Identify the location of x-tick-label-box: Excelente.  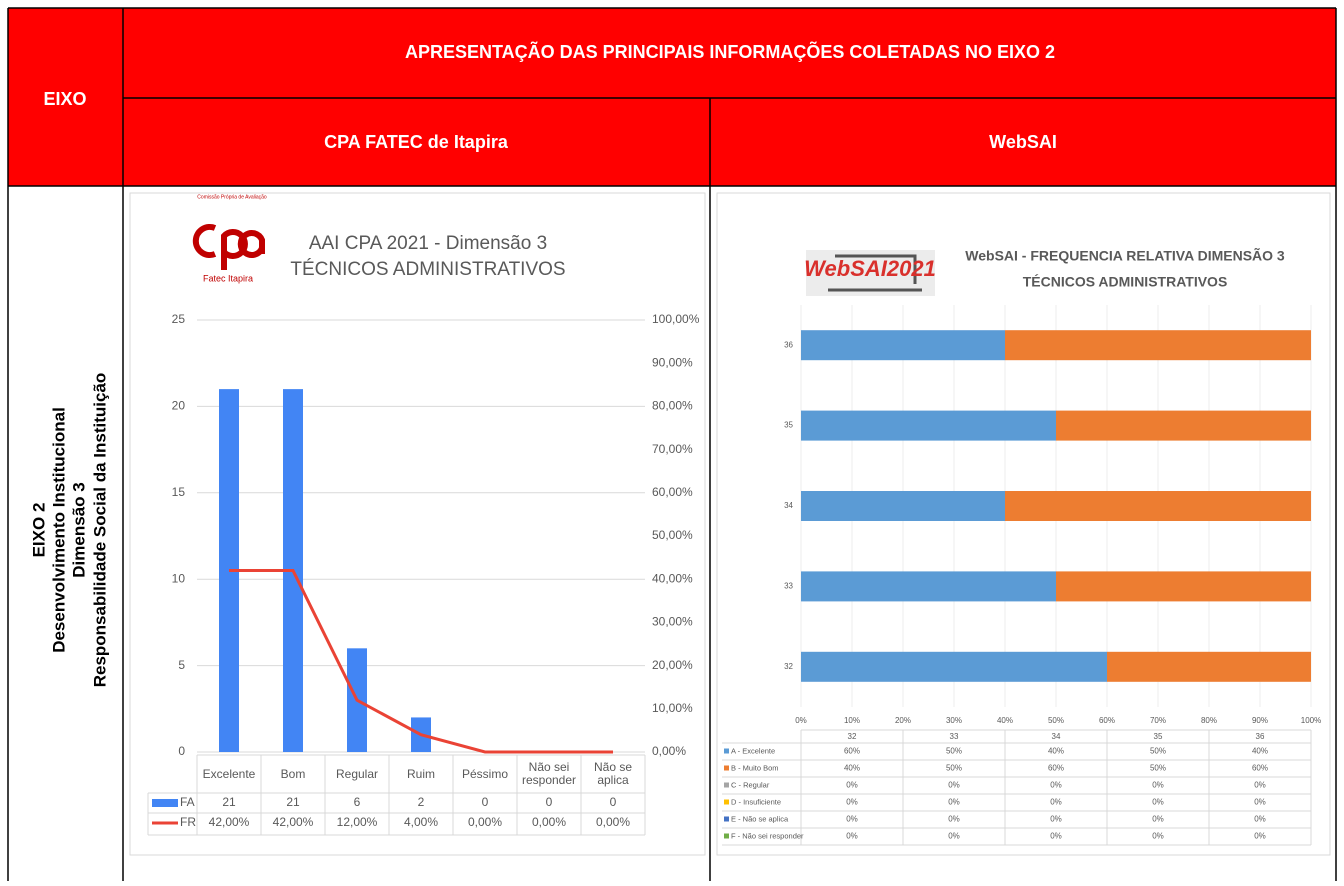
(229, 773).